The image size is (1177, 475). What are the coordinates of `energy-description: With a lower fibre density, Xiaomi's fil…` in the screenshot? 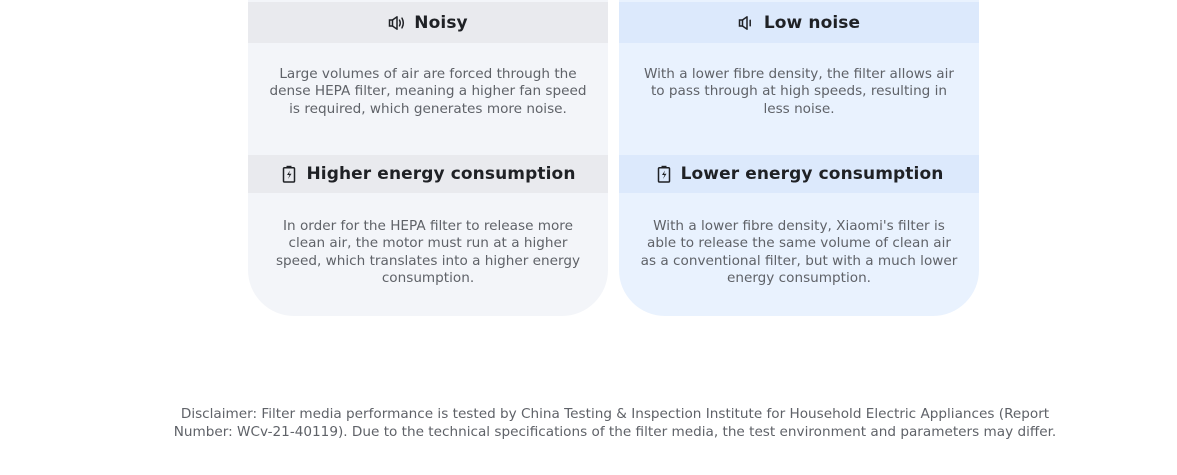 It's located at (799, 252).